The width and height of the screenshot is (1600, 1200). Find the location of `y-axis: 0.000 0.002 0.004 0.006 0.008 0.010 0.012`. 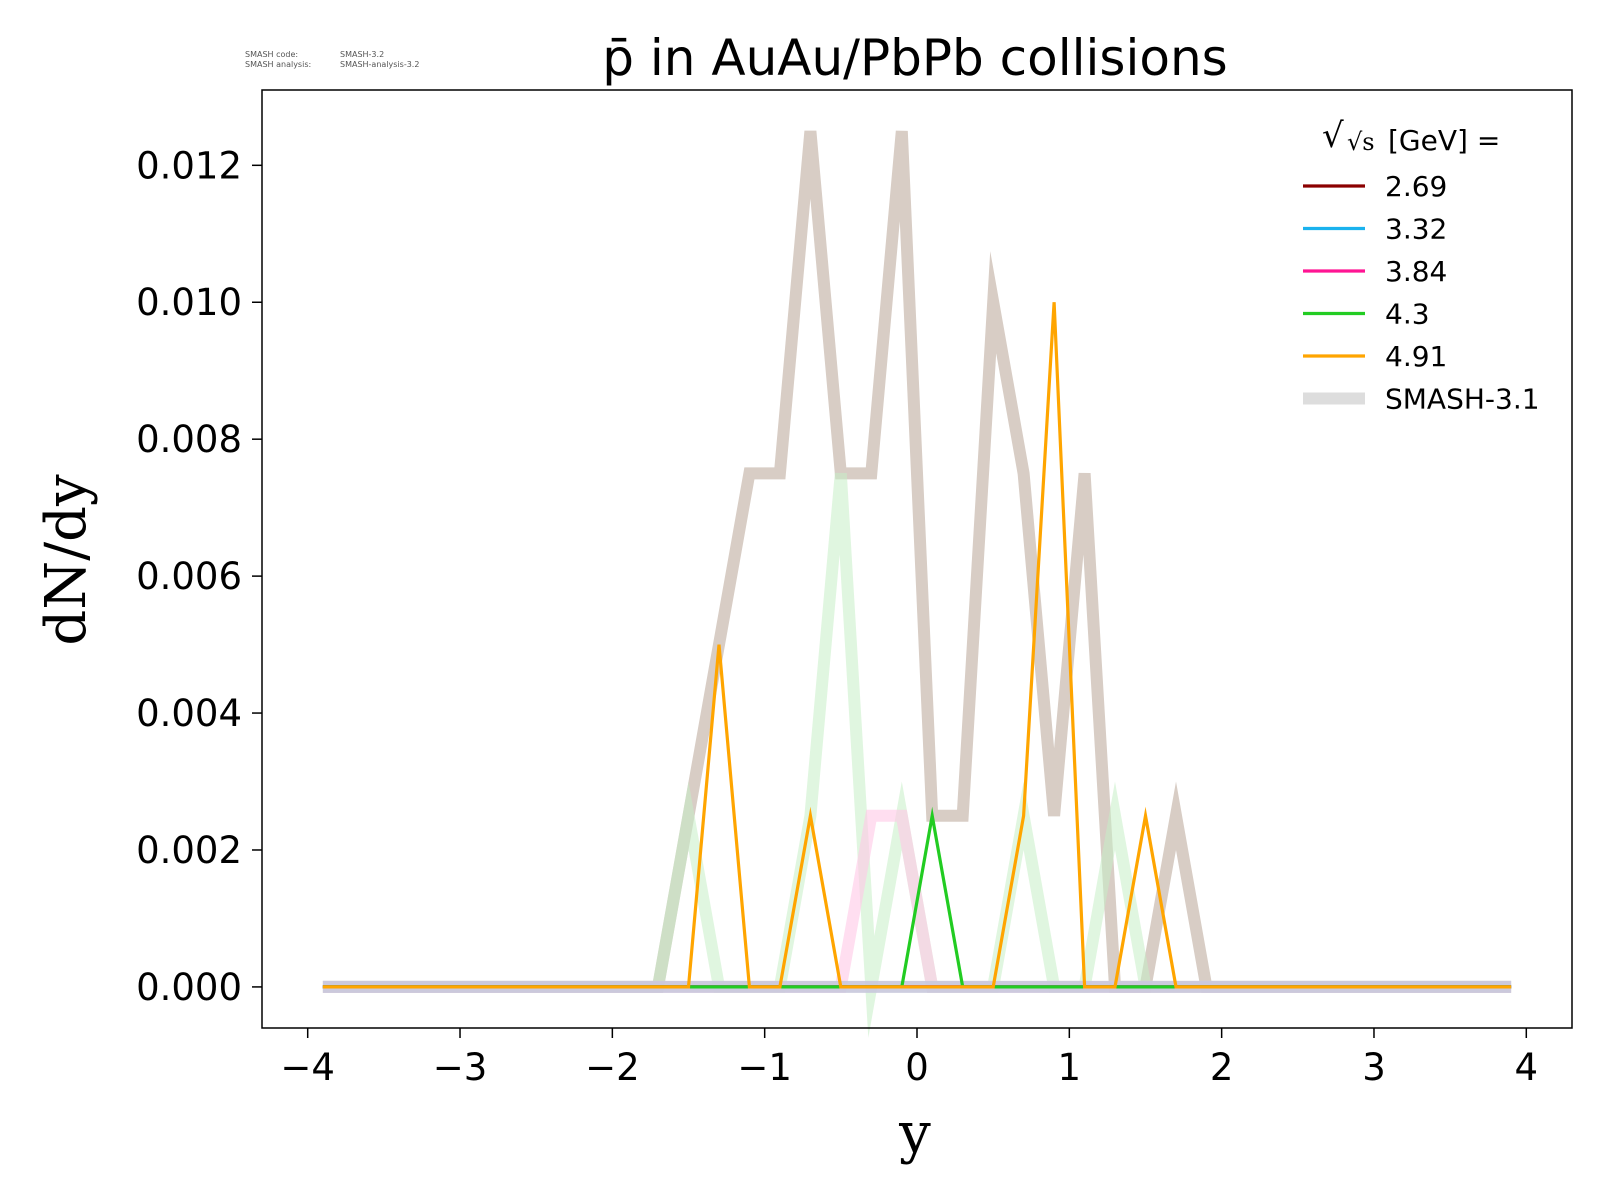

y-axis: 0.000 0.002 0.004 0.006 0.008 0.010 0.012 is located at coordinates (199, 576).